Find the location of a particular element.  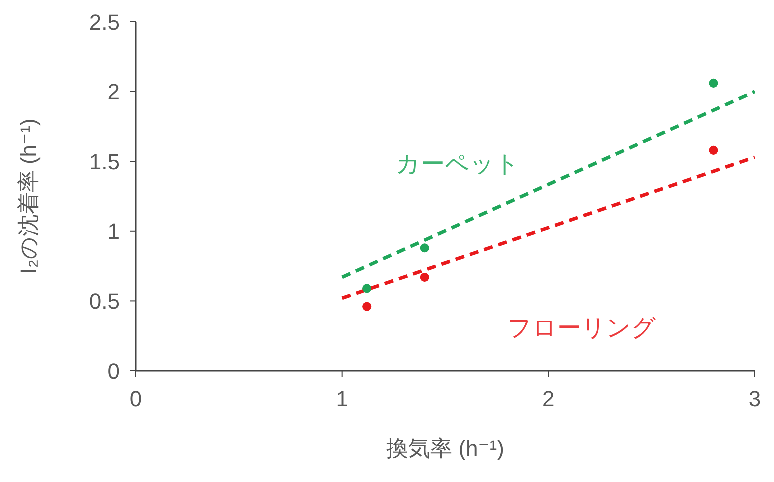

y-tick-label: 2.5 is located at coordinates (104, 22).